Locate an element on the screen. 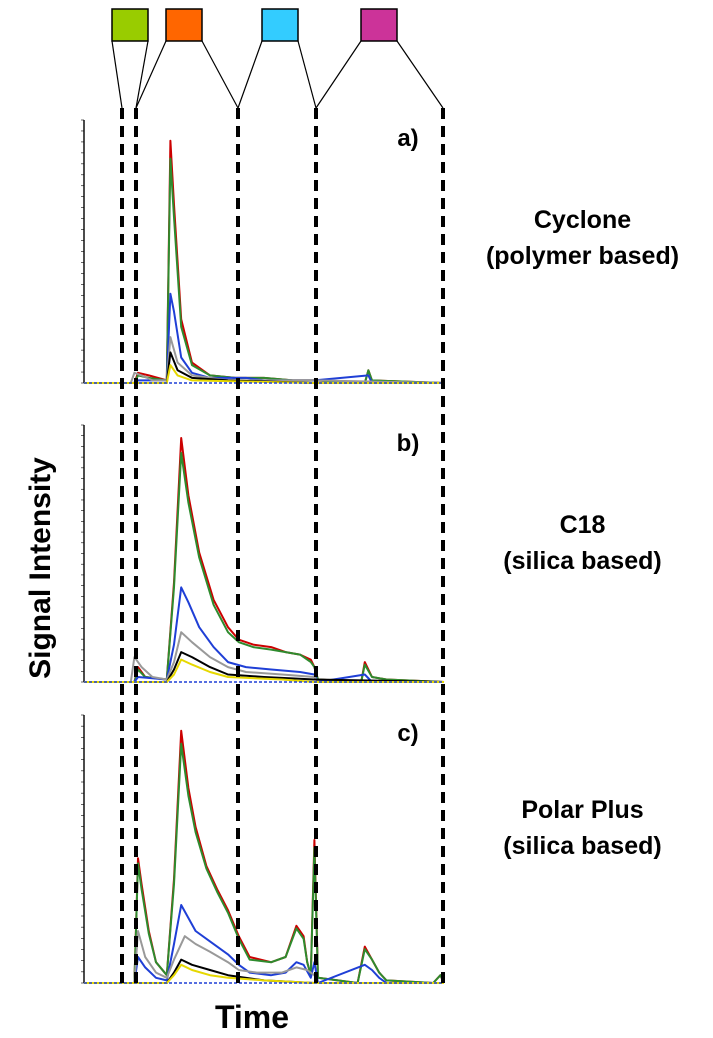 This screenshot has height=1038, width=713. fraction-marker-2-connector-right is located at coordinates (220, 74).